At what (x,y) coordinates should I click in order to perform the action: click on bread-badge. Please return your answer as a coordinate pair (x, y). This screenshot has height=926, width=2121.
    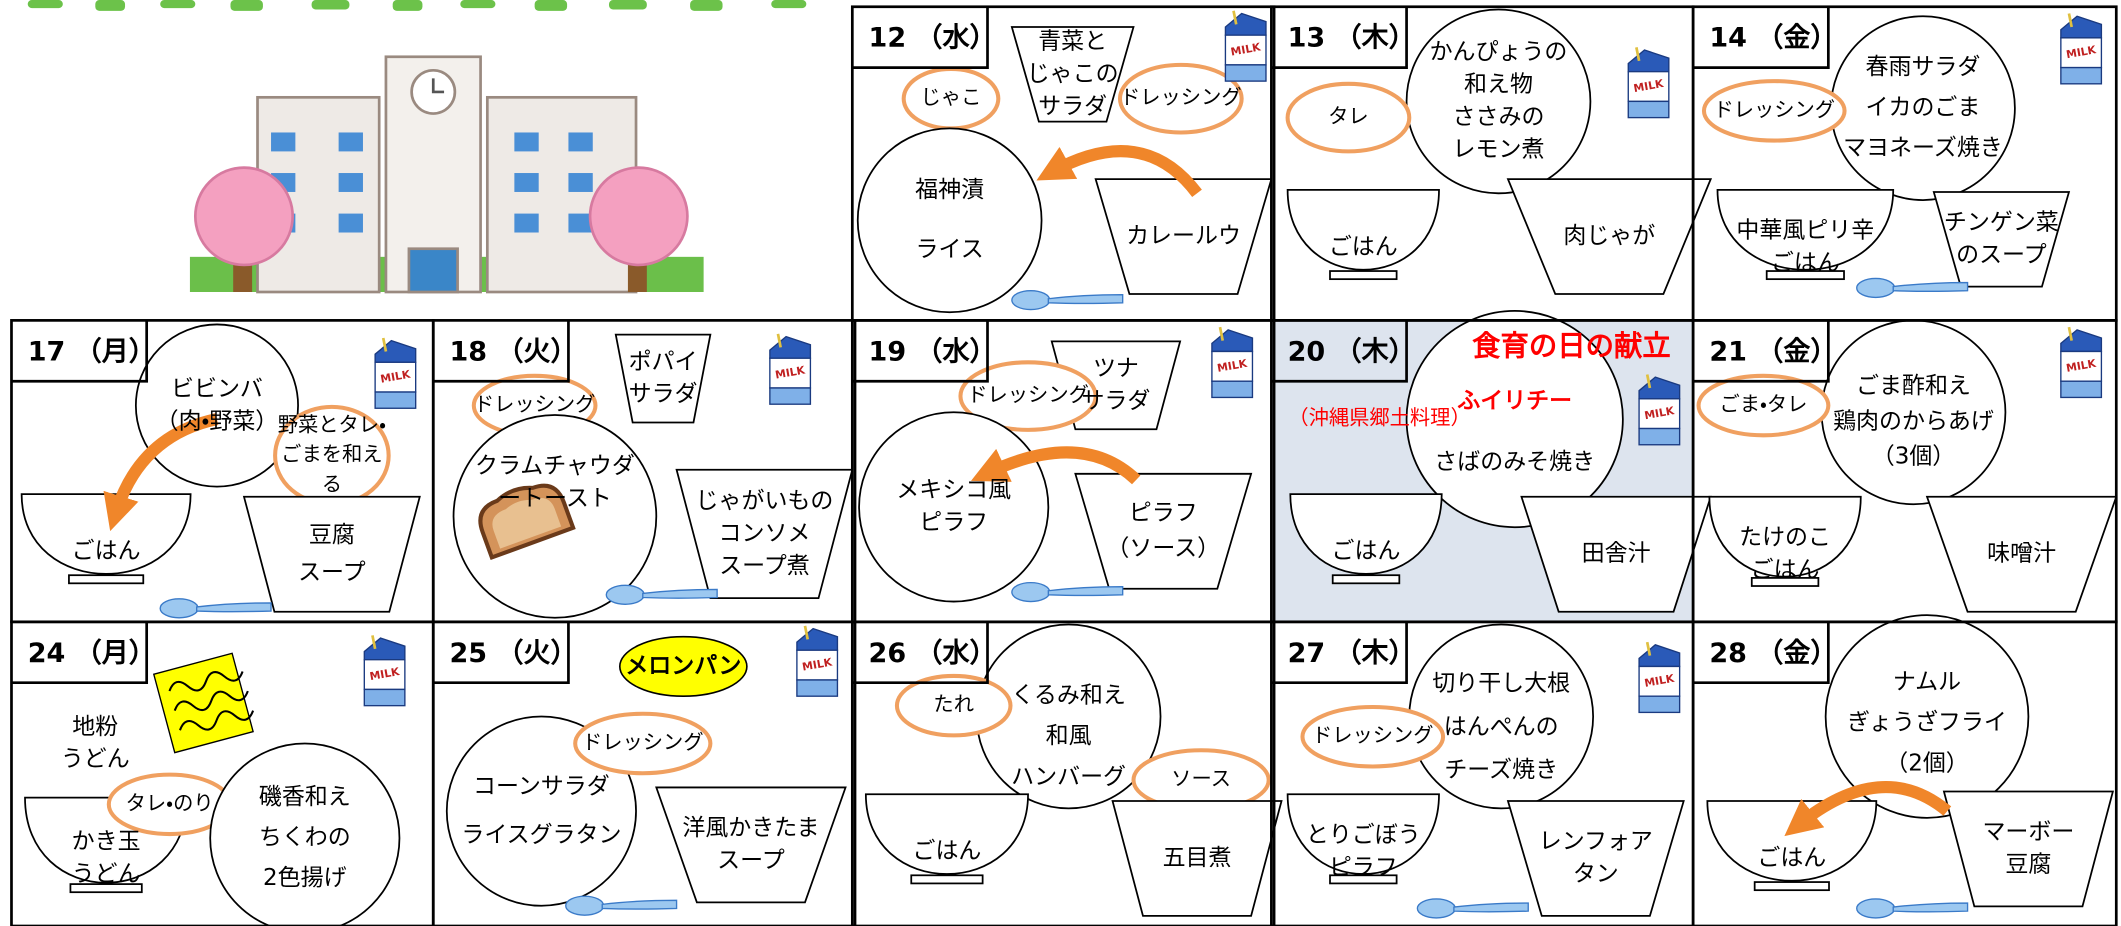
    Looking at the image, I should click on (683, 666).